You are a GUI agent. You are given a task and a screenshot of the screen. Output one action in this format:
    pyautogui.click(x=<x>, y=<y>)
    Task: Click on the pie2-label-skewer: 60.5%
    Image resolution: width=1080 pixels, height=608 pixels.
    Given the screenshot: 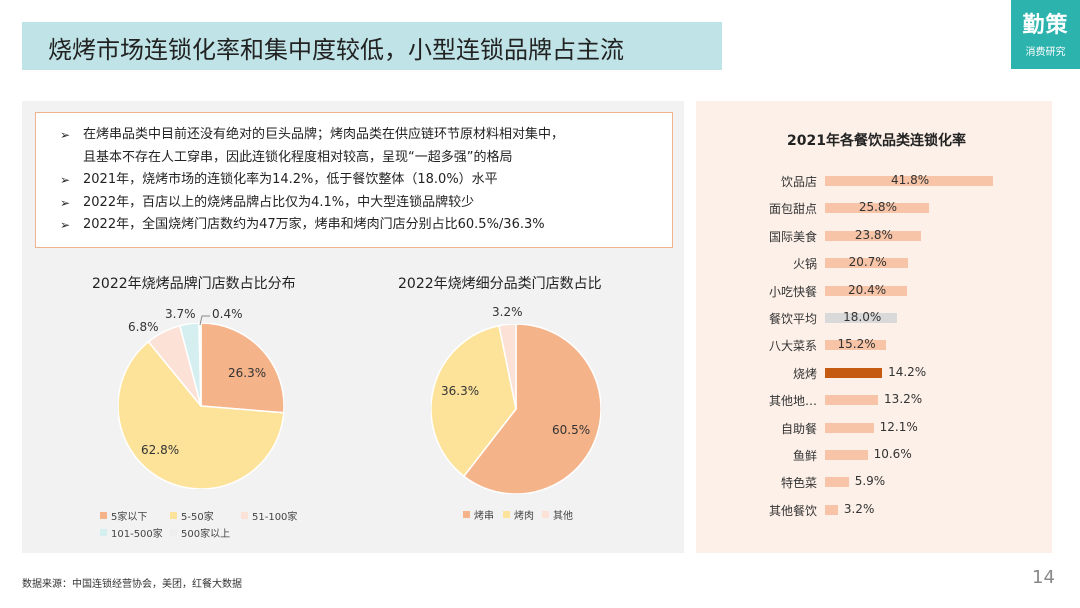 What is the action you would take?
    pyautogui.click(x=571, y=430)
    